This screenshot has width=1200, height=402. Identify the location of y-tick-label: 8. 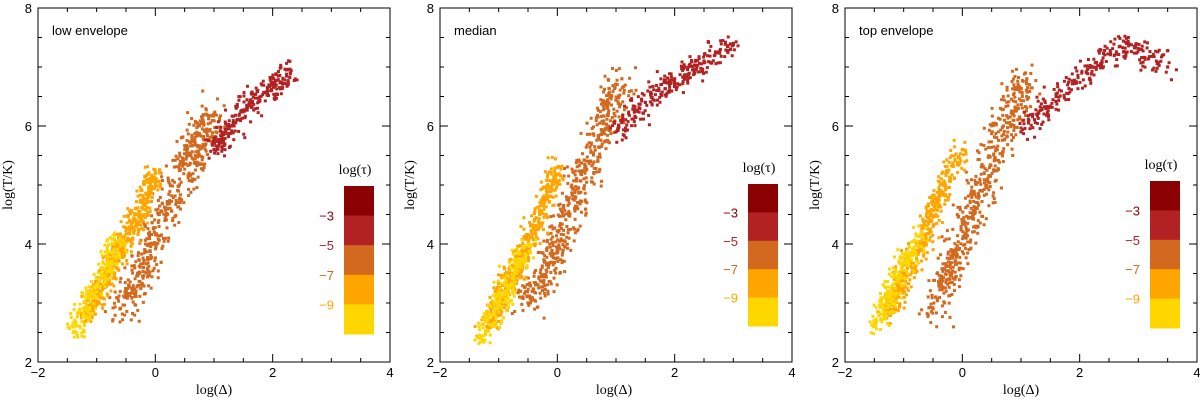
(430, 8).